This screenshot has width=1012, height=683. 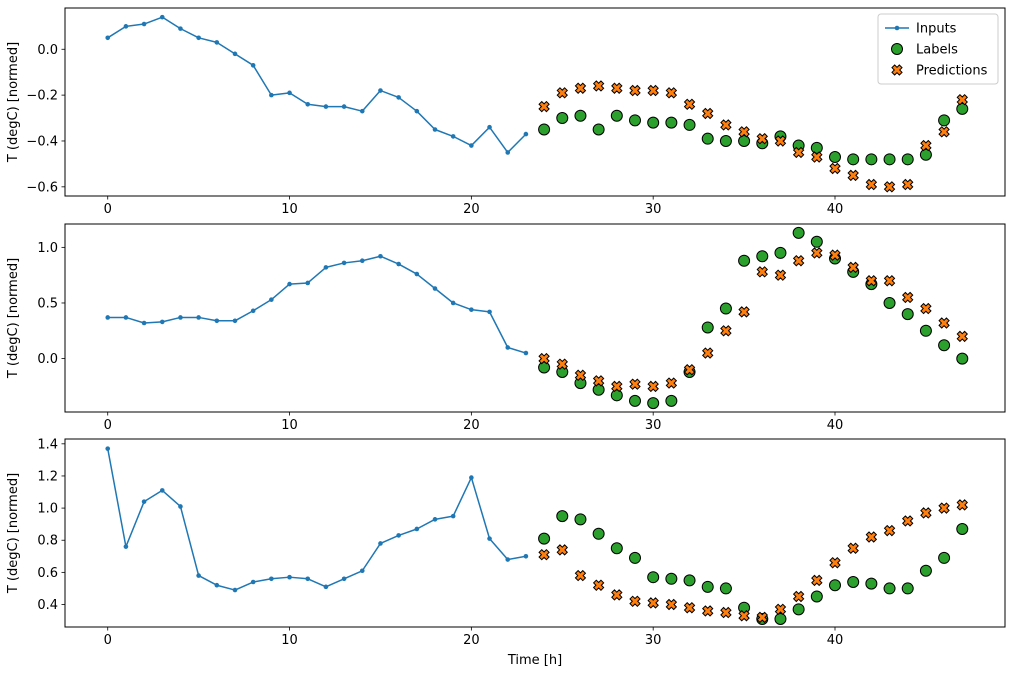 What do you see at coordinates (42, 141) in the screenshot?
I see `y-tick-label: −0.4` at bounding box center [42, 141].